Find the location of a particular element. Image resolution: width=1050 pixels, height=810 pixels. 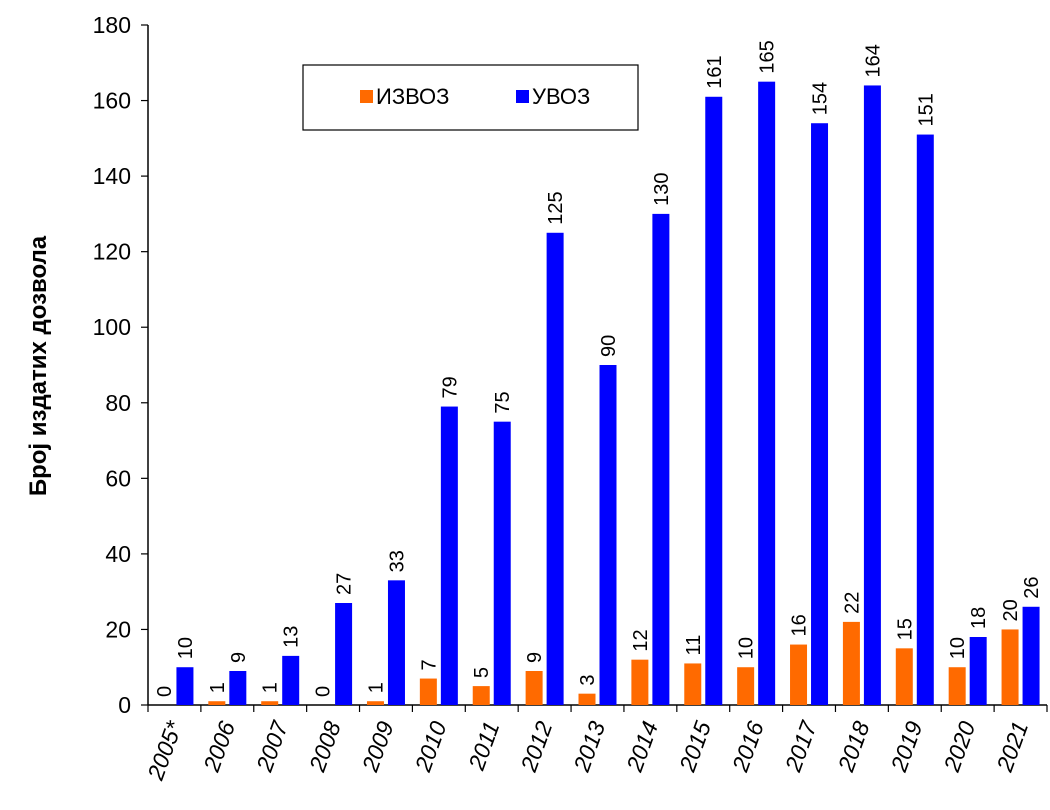

y-axis-ticks: 0 20 40 60 80 100 120 140 160 180 is located at coordinates (120, 365).